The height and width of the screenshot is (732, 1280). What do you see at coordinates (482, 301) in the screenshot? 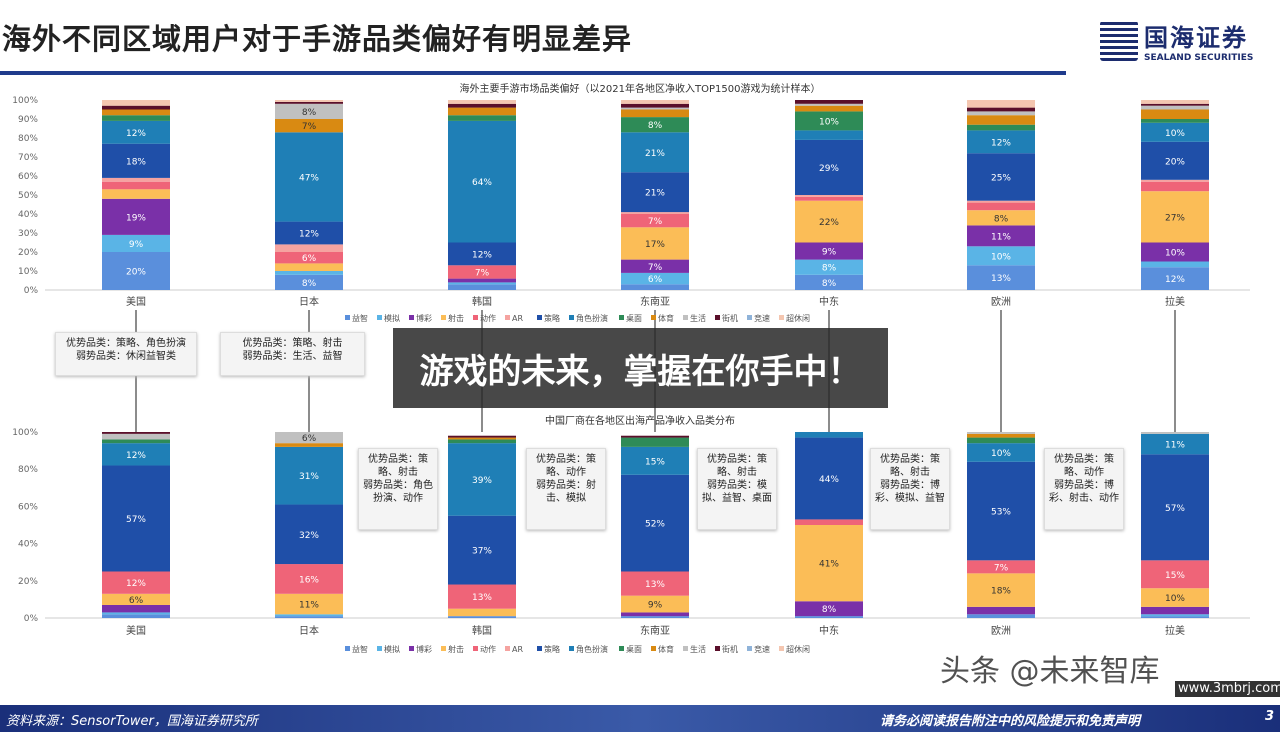
I see `x-tick-label: 韩国` at bounding box center [482, 301].